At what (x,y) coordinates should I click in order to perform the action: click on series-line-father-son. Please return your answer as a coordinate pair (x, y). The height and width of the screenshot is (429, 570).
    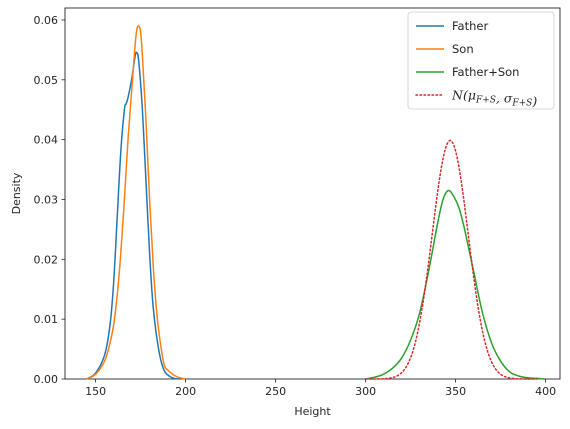
    Looking at the image, I should click on (455, 284).